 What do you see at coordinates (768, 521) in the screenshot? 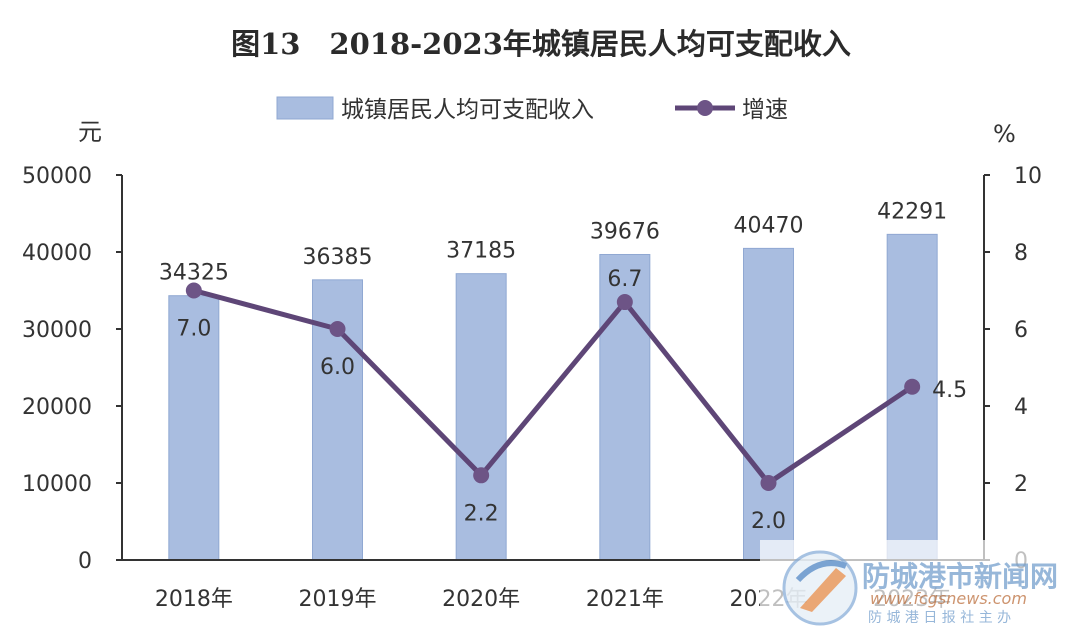
I see `growth-point-label: 2.0` at bounding box center [768, 521].